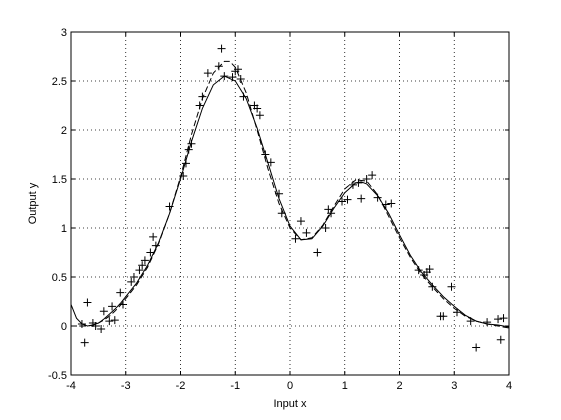 This screenshot has height=420, width=561. What do you see at coordinates (59, 180) in the screenshot?
I see `y-tick-label: 1.5` at bounding box center [59, 180].